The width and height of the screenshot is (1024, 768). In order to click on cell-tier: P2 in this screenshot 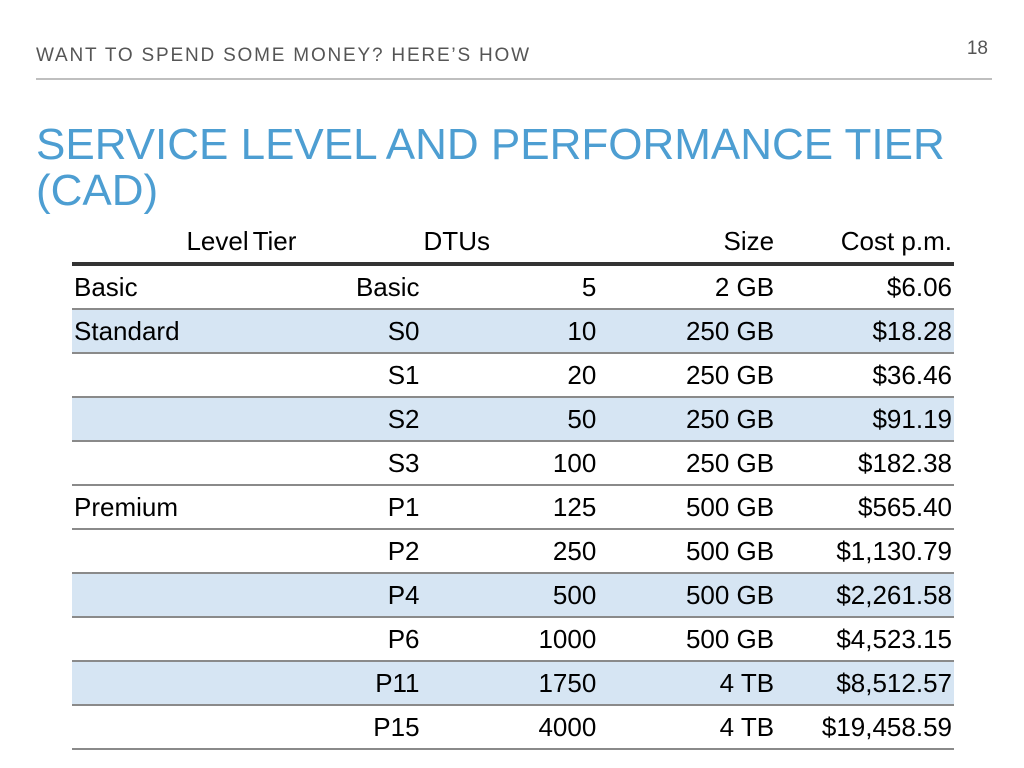, I will do `click(336, 551)`.